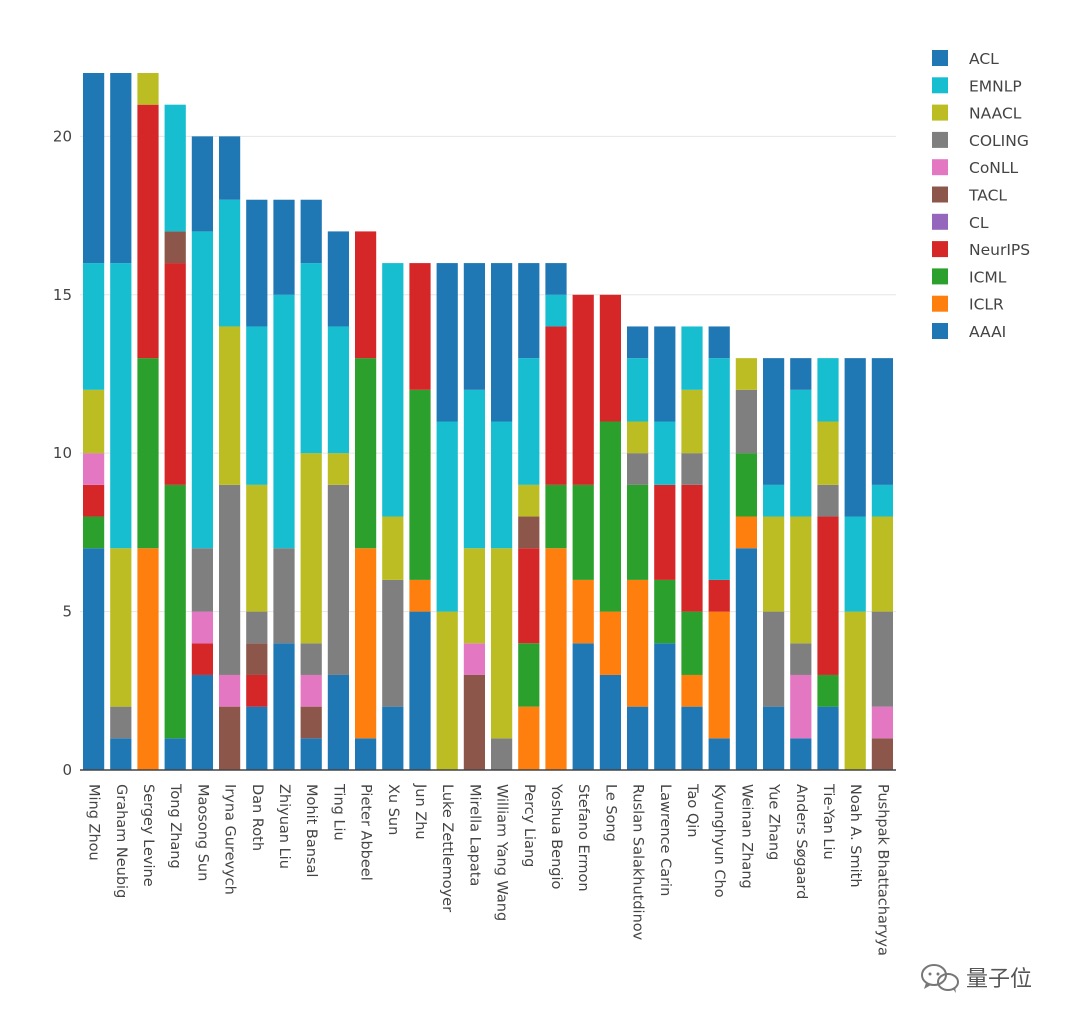 The width and height of the screenshot is (1080, 1025). What do you see at coordinates (999, 979) in the screenshot?
I see `watermark-text: 量子位` at bounding box center [999, 979].